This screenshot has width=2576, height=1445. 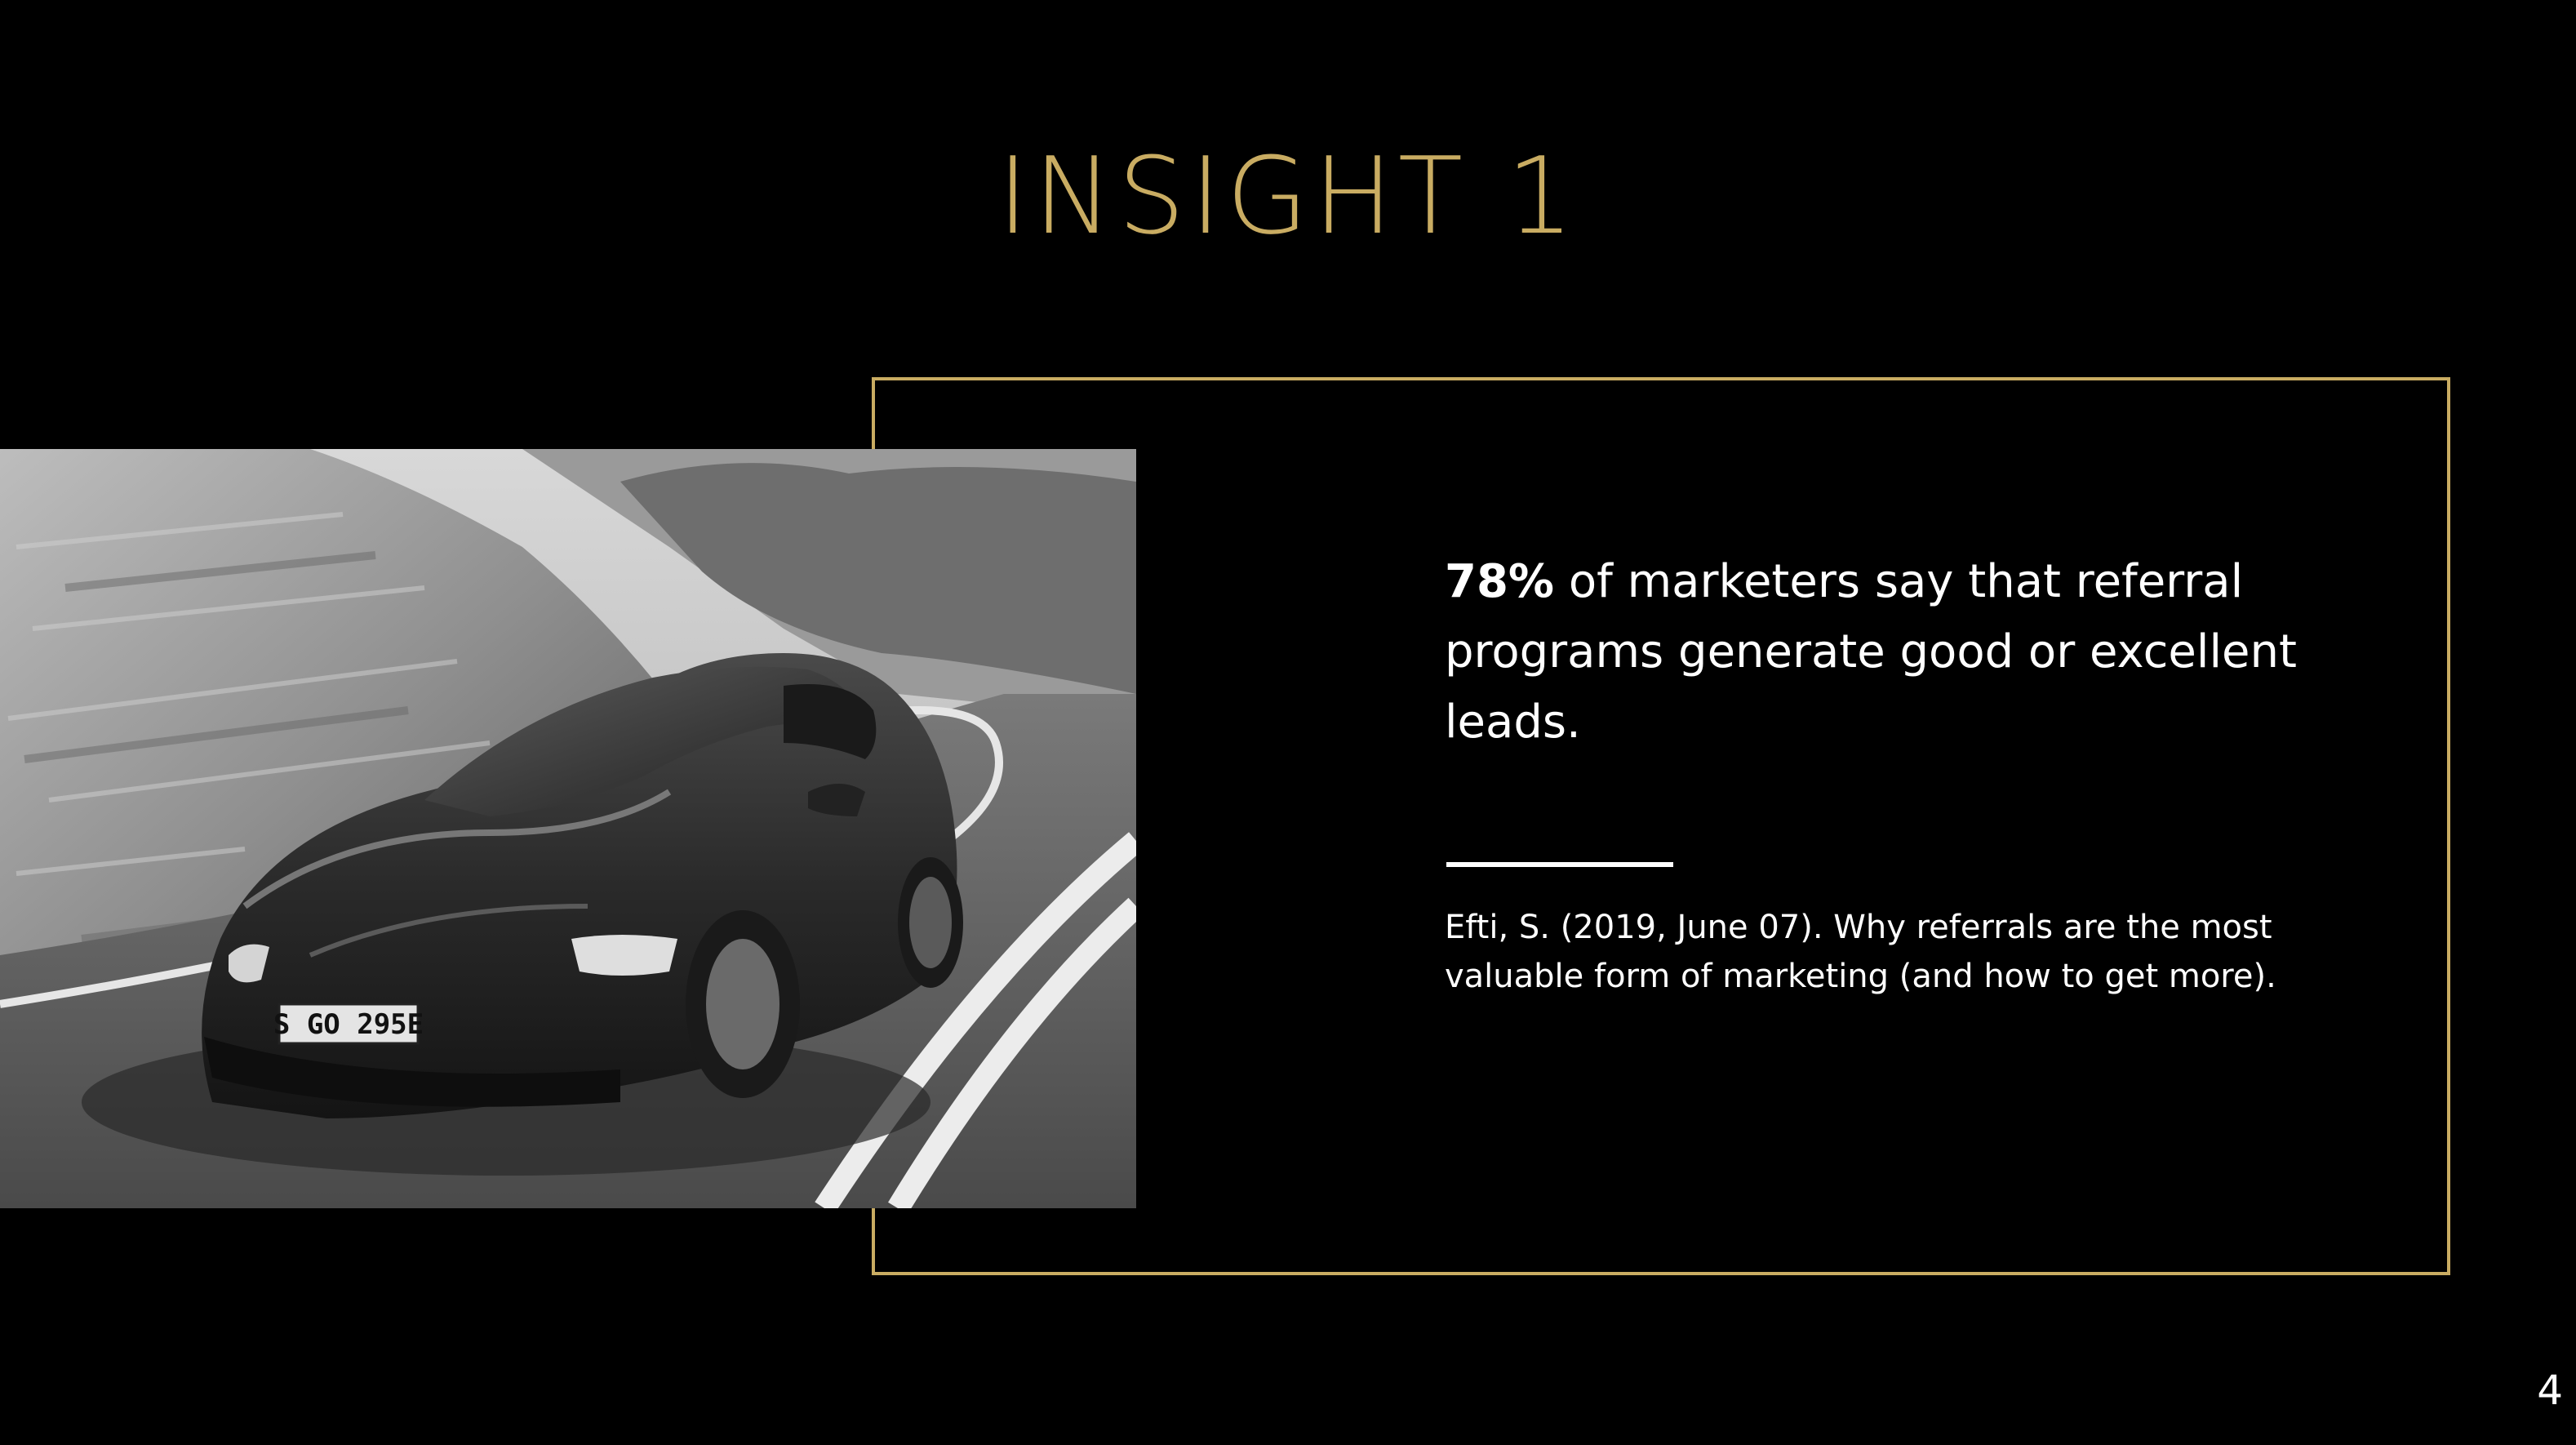 What do you see at coordinates (348, 1024) in the screenshot?
I see `license-plate-text: S GO 295E` at bounding box center [348, 1024].